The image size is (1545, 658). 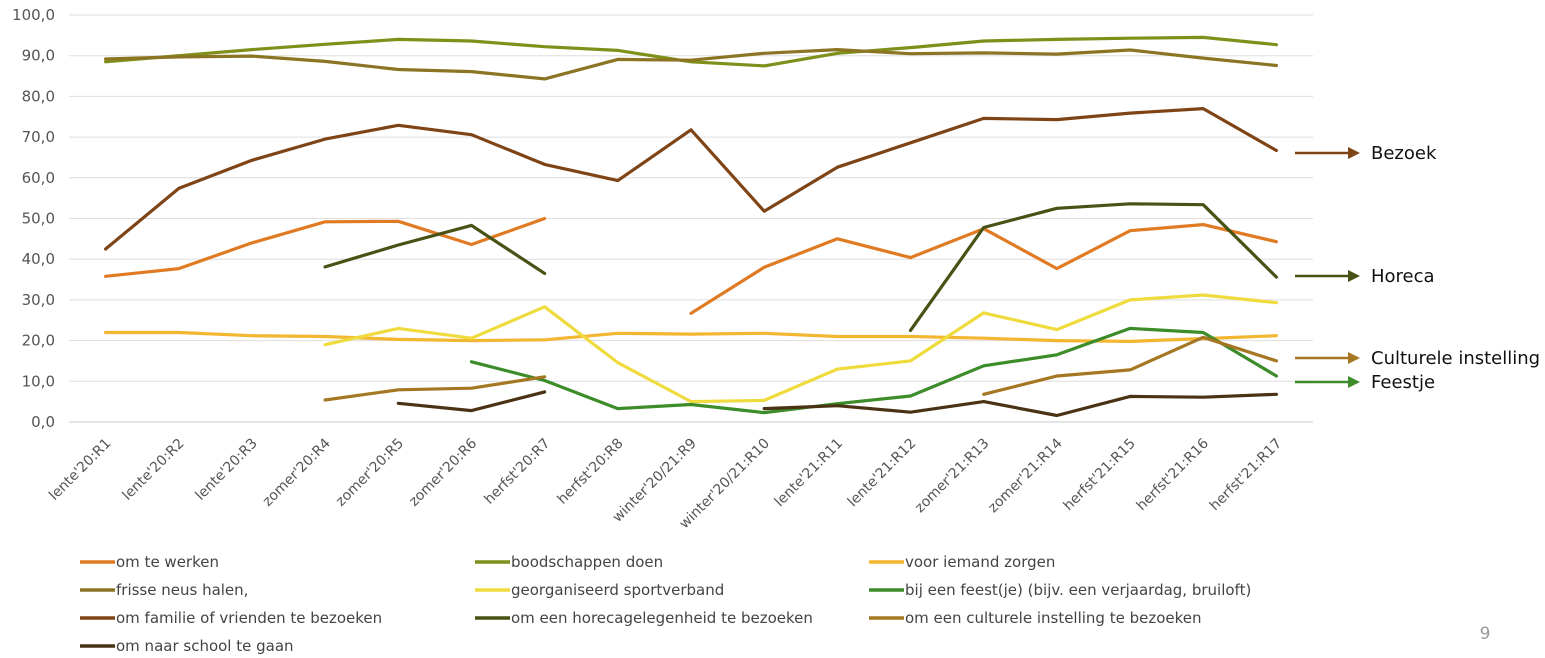 I want to click on x-tick-label: zomer'20:R5, so click(x=370, y=473).